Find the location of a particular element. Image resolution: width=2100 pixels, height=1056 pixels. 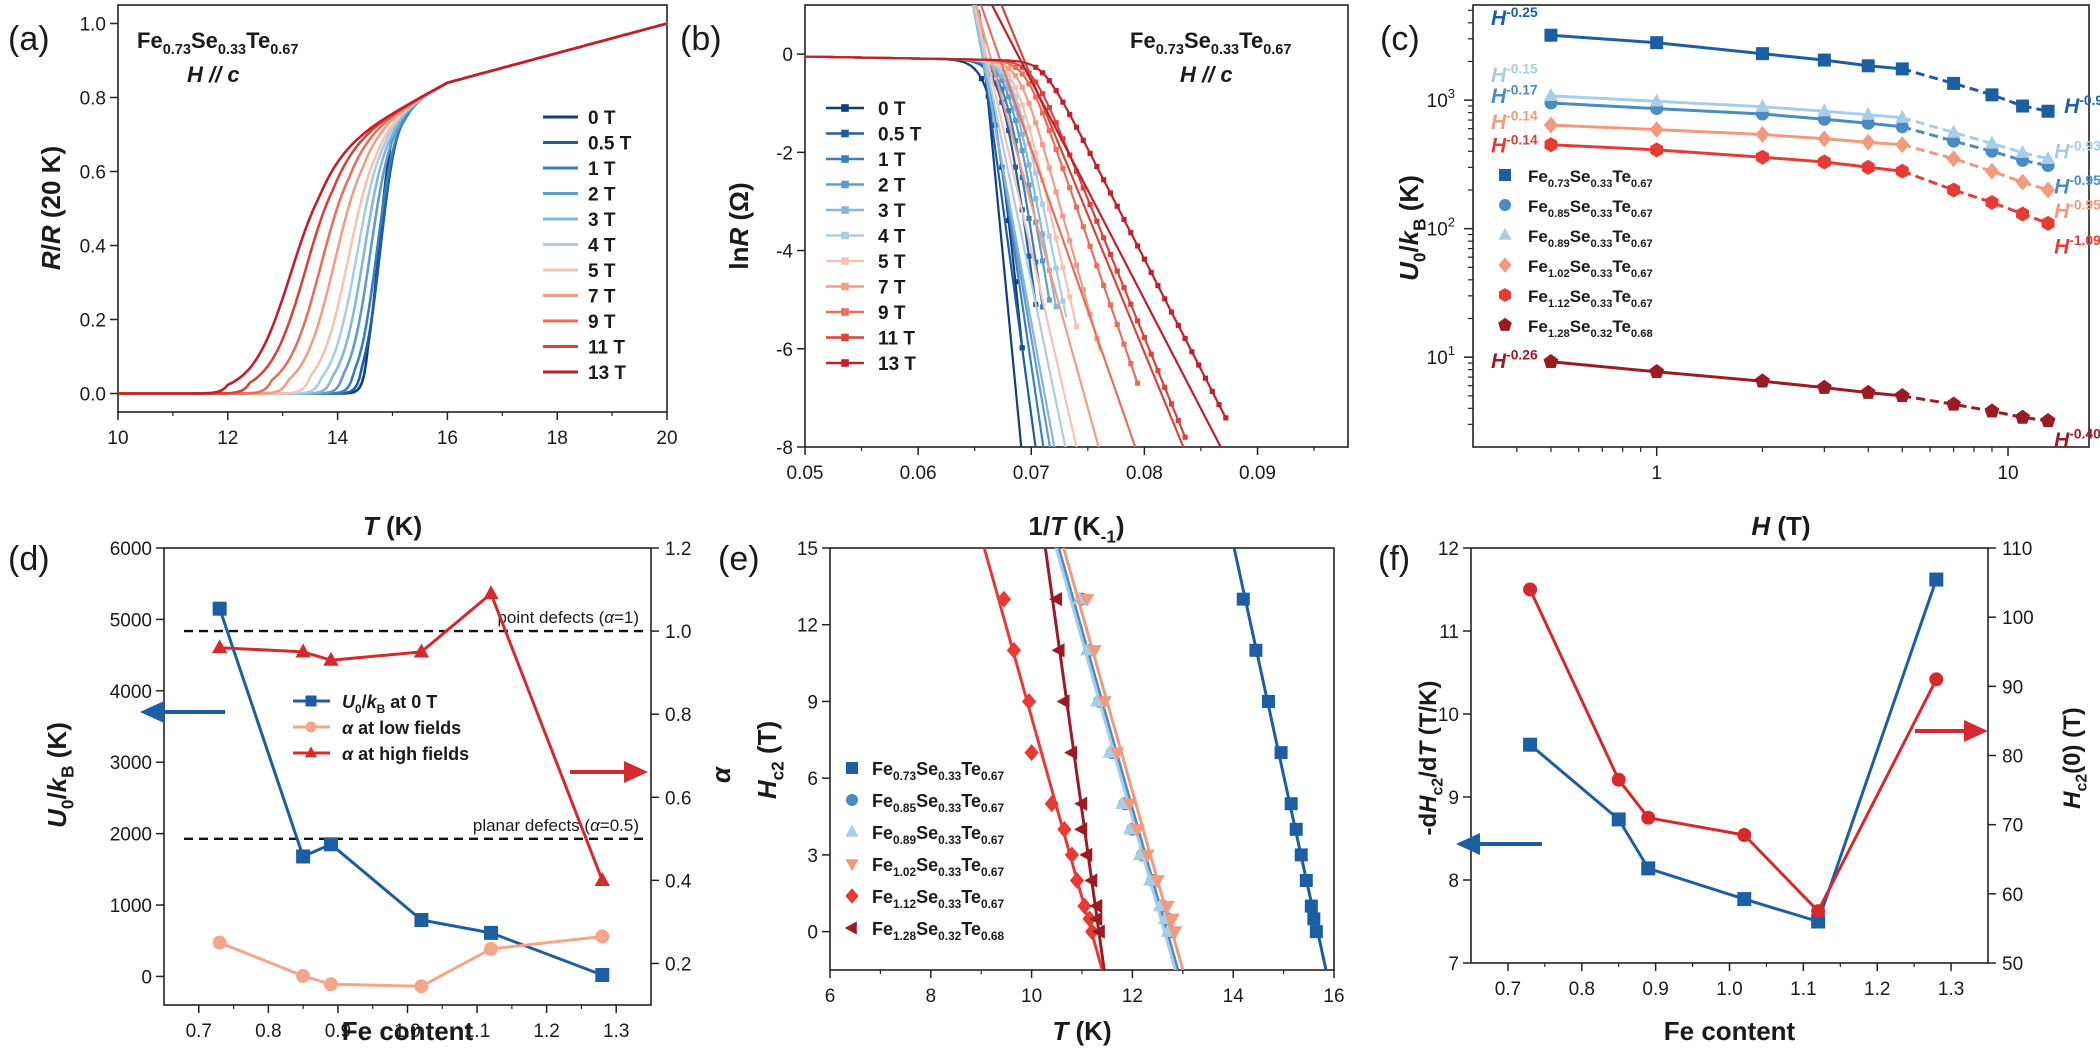

x-tick-label: 1.3 is located at coordinates (616, 1031).